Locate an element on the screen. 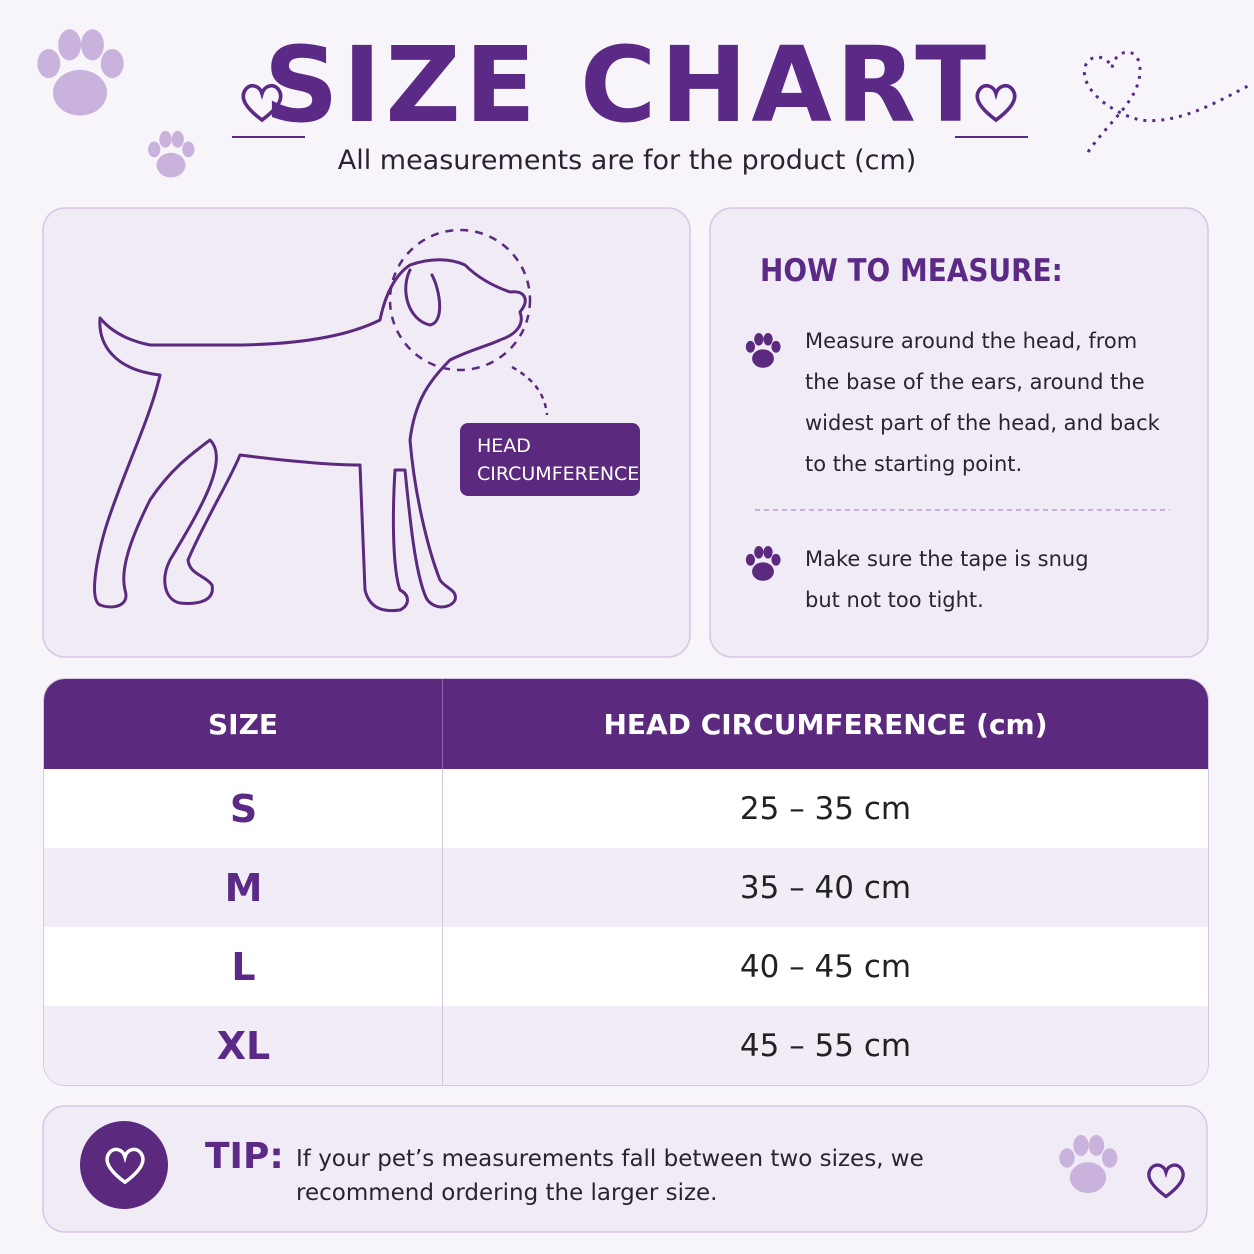 This screenshot has height=1254, width=1254. table-row: S 25 – 35 cm is located at coordinates (626, 808).